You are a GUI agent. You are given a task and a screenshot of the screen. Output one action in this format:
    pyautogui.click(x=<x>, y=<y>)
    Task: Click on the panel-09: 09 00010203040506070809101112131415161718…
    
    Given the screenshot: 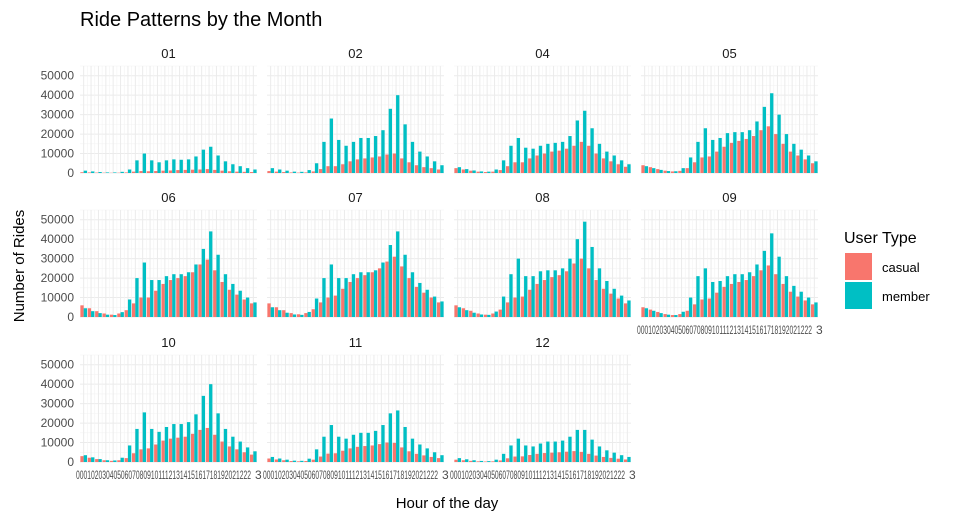 What is the action you would take?
    pyautogui.click(x=730, y=263)
    